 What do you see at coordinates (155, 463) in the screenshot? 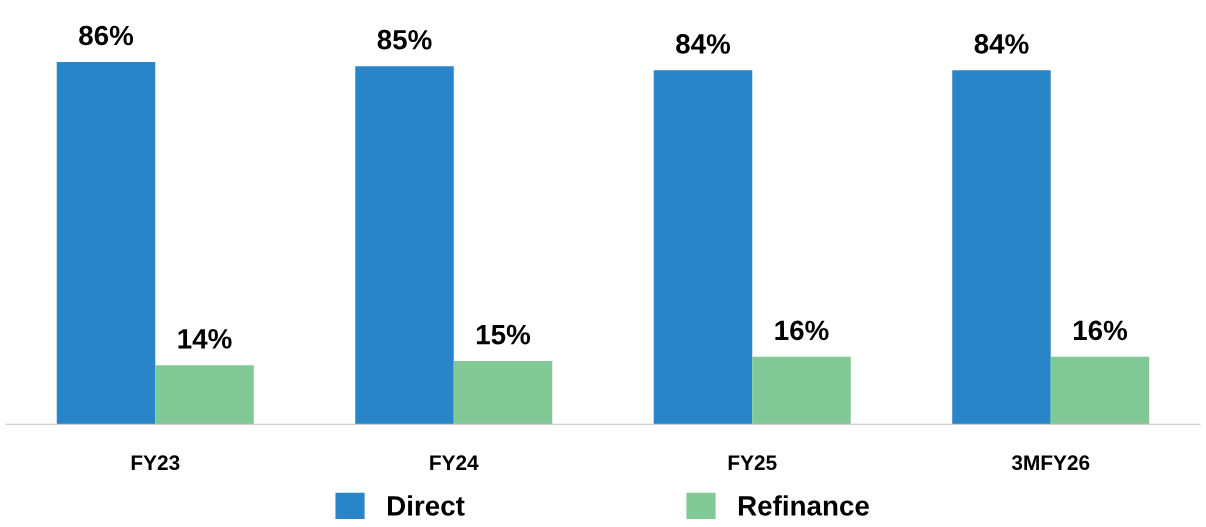
I see `x-tick-label: FY23` at bounding box center [155, 463].